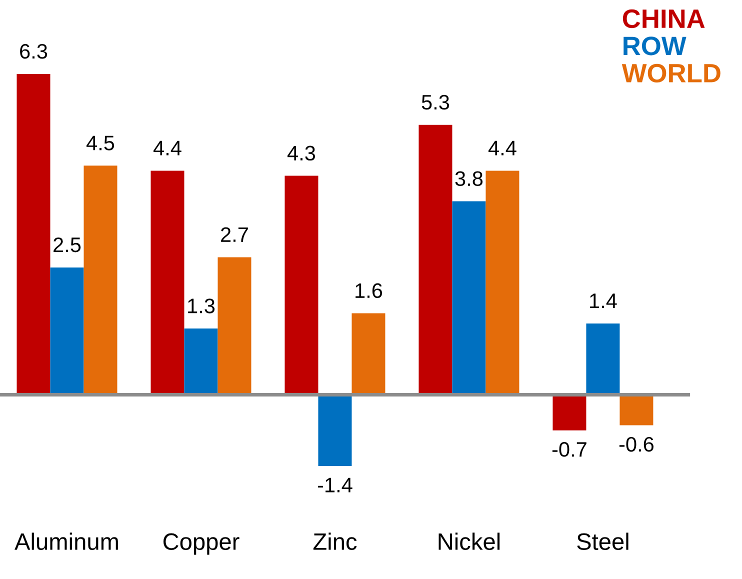  Describe the element at coordinates (671, 73) in the screenshot. I see `text: WORLD` at that location.